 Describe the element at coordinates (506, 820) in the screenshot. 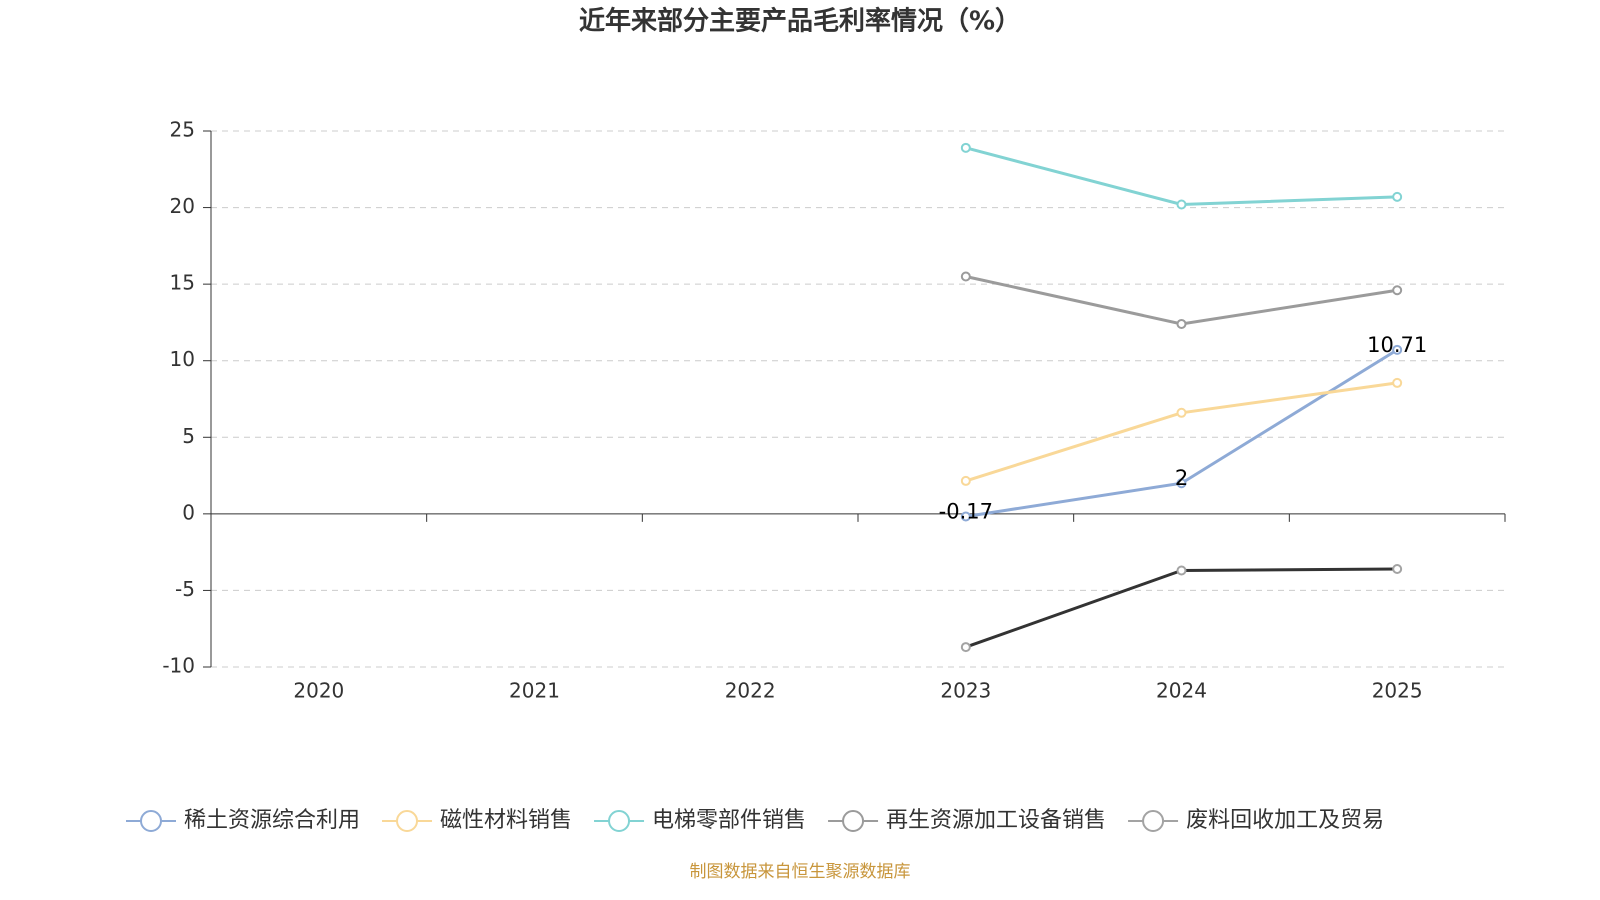

I see `legend-label: 磁性材料销售` at that location.